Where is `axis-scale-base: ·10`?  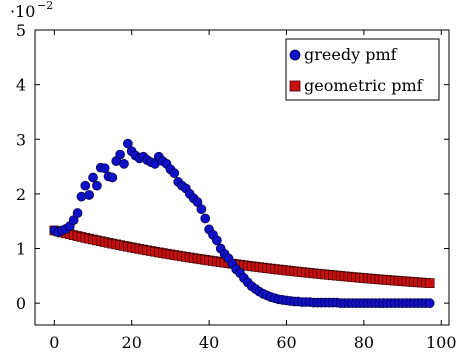
axis-scale-base: ·10 is located at coordinates (22, 11).